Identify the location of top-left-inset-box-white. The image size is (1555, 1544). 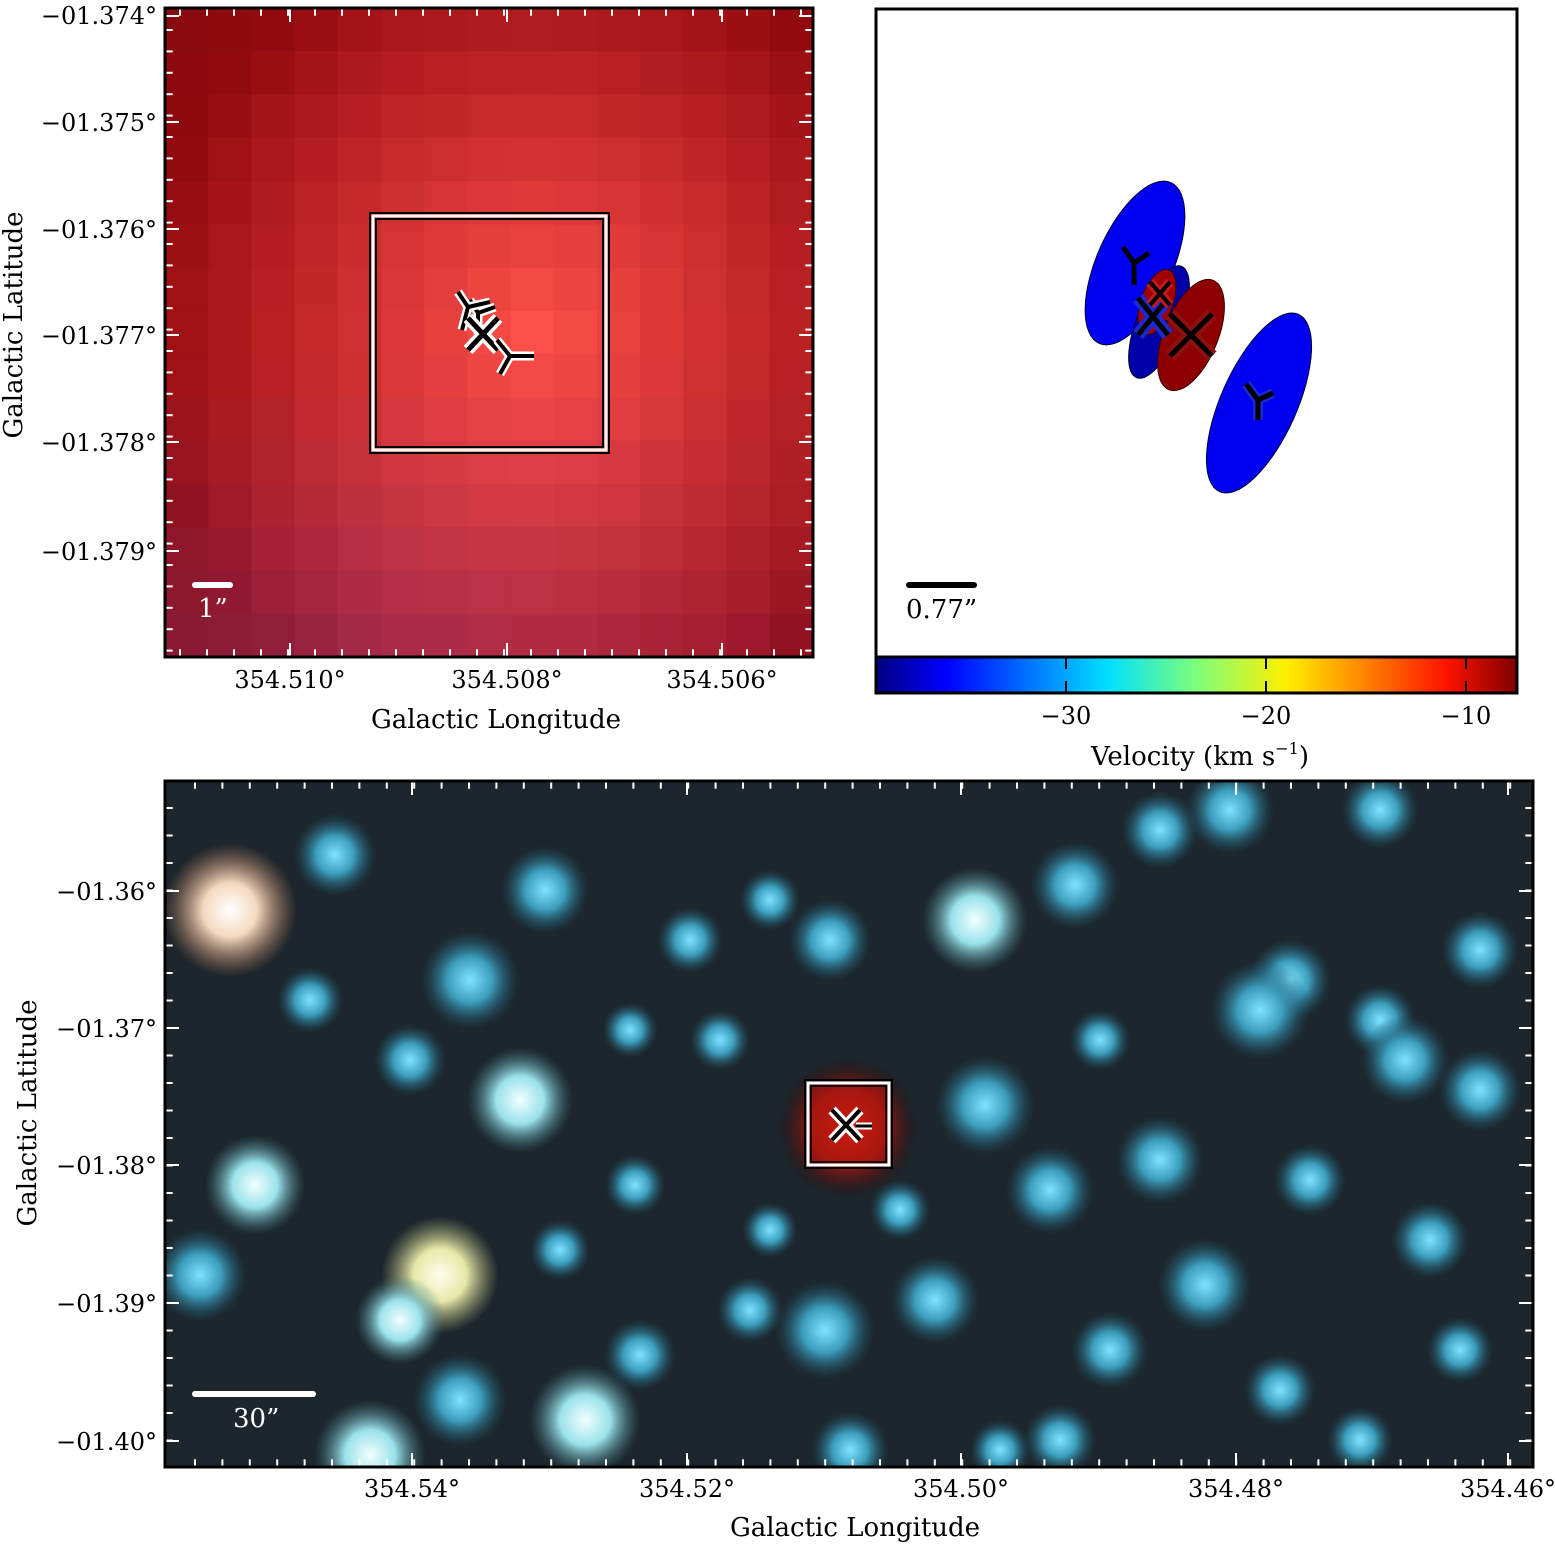
(489, 333).